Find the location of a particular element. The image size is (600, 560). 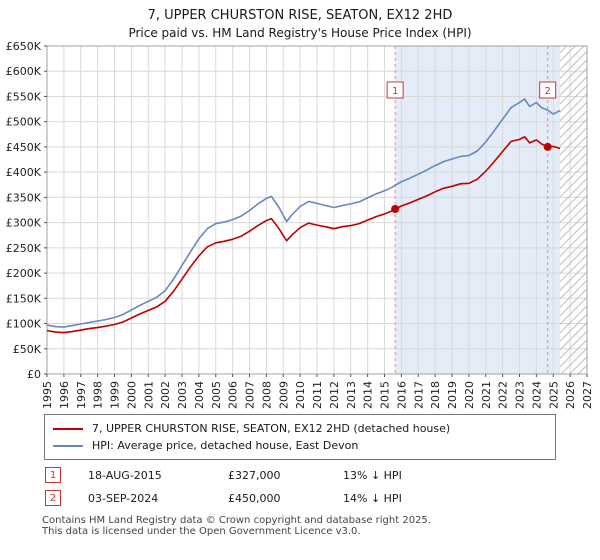

hpi-line-swatch is located at coordinates (68, 445).